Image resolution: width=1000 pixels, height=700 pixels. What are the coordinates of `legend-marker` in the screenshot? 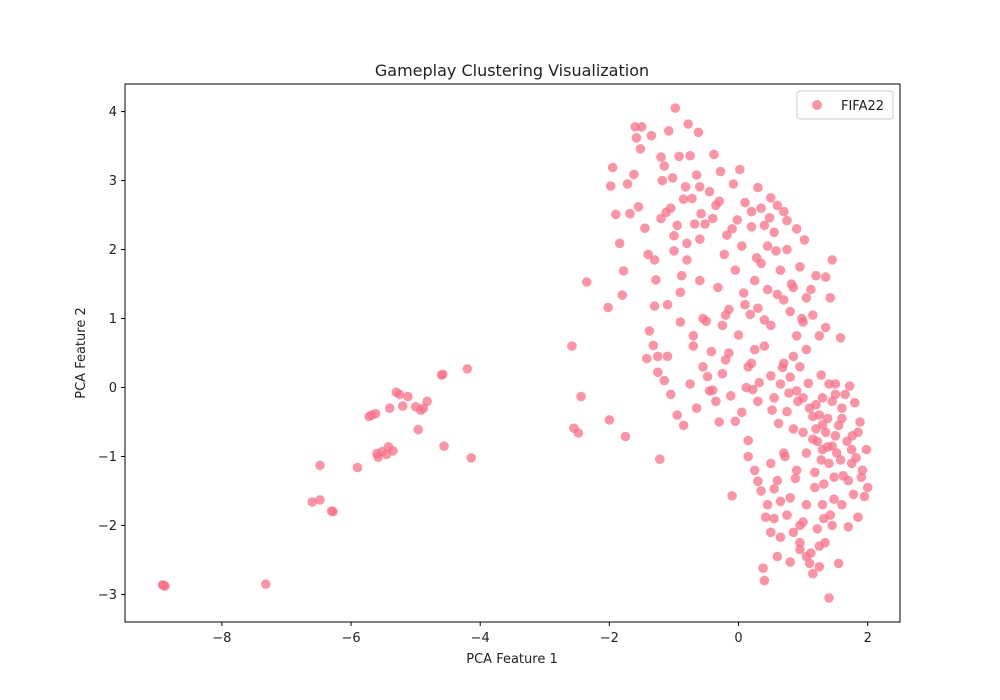 It's located at (817, 105).